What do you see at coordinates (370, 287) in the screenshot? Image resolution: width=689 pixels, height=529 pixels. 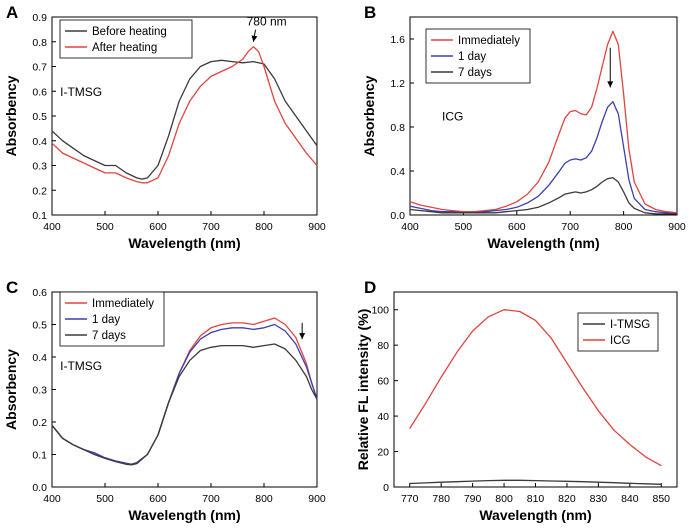 I see `panel-letter: D` at bounding box center [370, 287].